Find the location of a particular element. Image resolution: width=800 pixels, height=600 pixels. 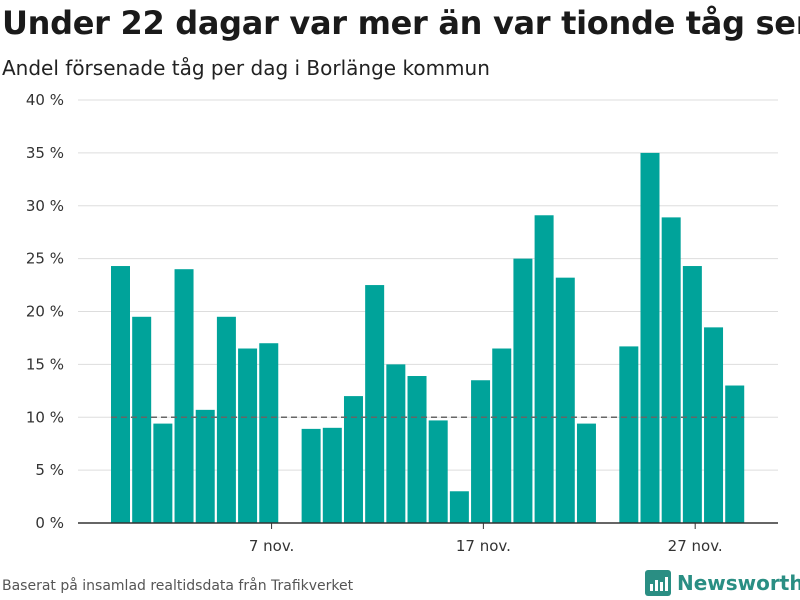

bar: 16.7 % is located at coordinates (629, 434).